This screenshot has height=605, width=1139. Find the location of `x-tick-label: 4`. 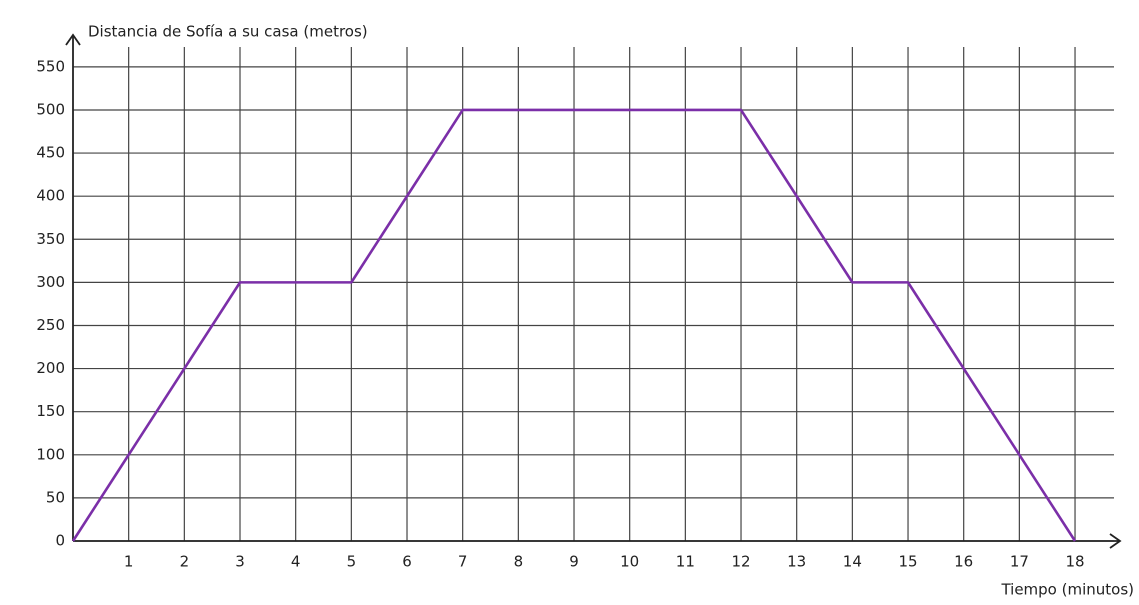

x-tick-label: 4 is located at coordinates (296, 562).